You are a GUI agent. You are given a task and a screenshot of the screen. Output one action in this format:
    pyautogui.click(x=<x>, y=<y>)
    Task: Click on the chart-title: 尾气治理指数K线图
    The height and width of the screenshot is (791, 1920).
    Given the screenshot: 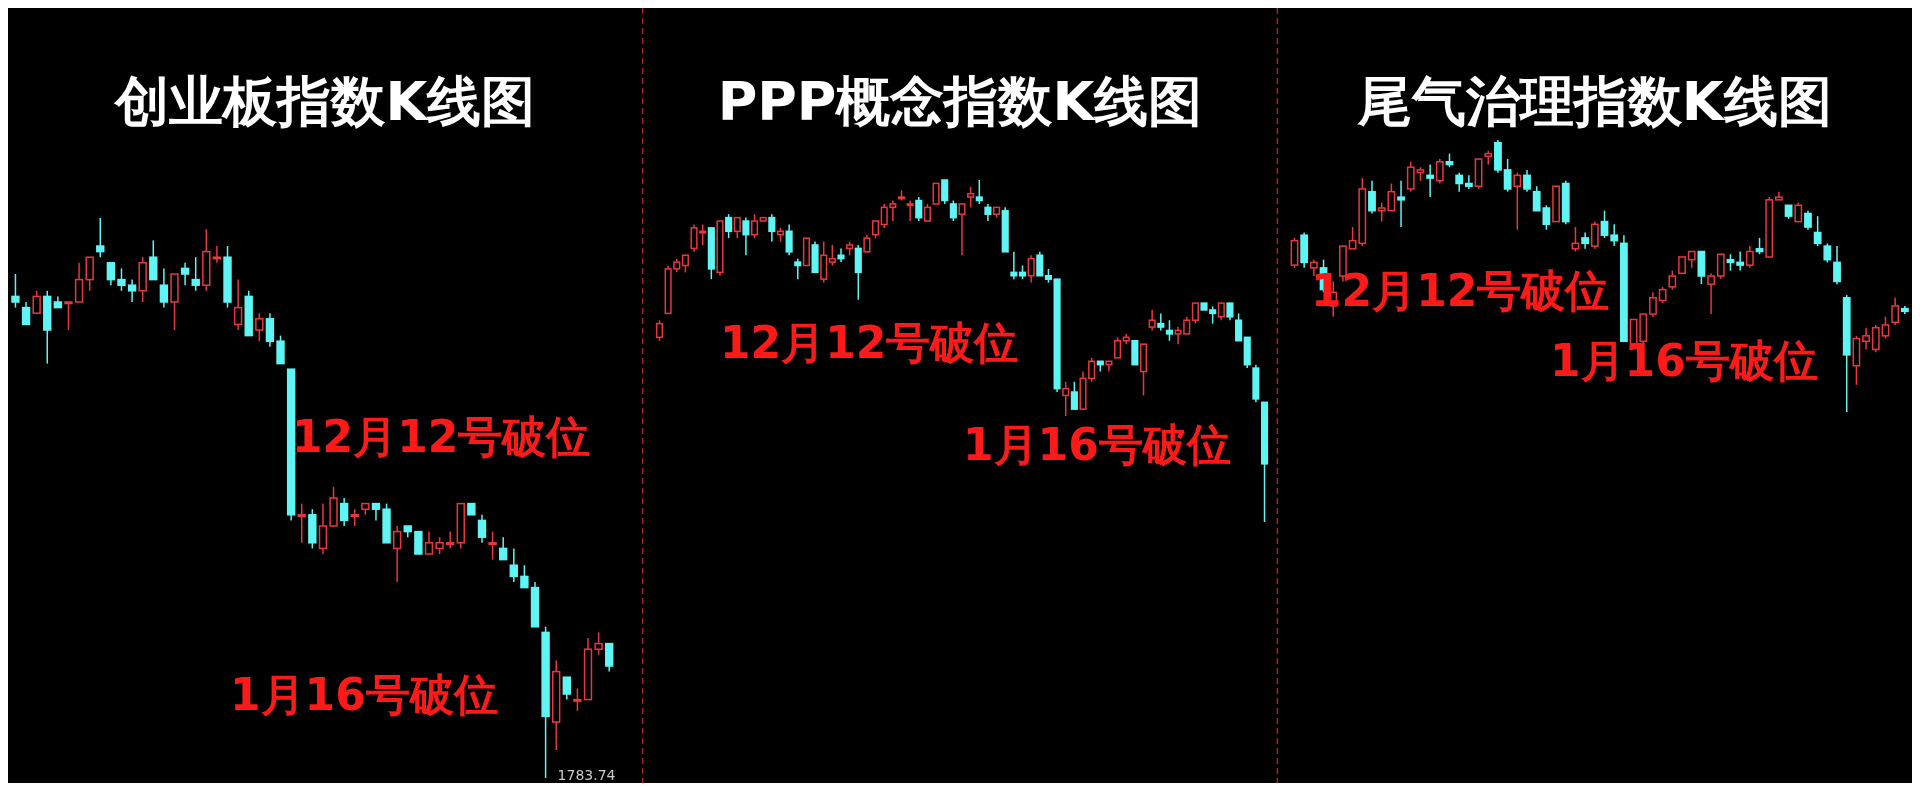 What is the action you would take?
    pyautogui.click(x=1594, y=101)
    